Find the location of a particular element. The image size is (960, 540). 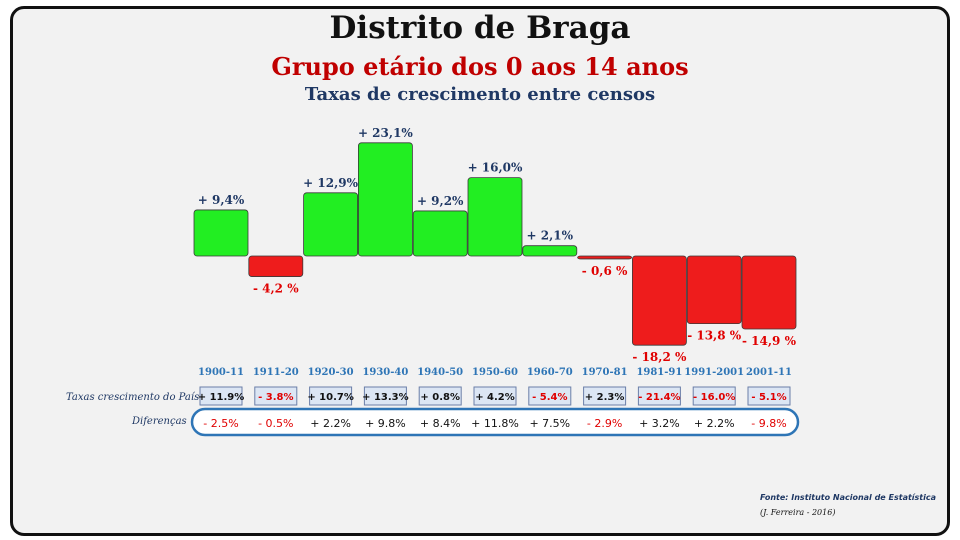

difference-value: - 2.5% is located at coordinates (220, 423).